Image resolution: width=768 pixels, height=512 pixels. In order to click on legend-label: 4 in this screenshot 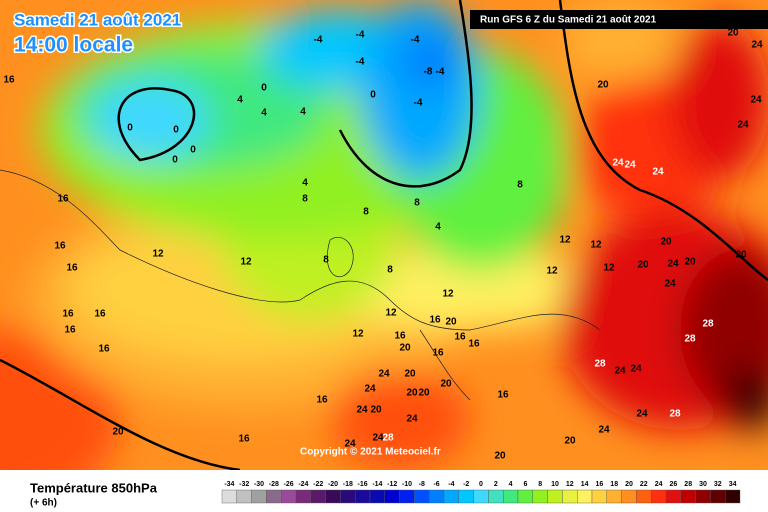, I will do `click(511, 484)`.